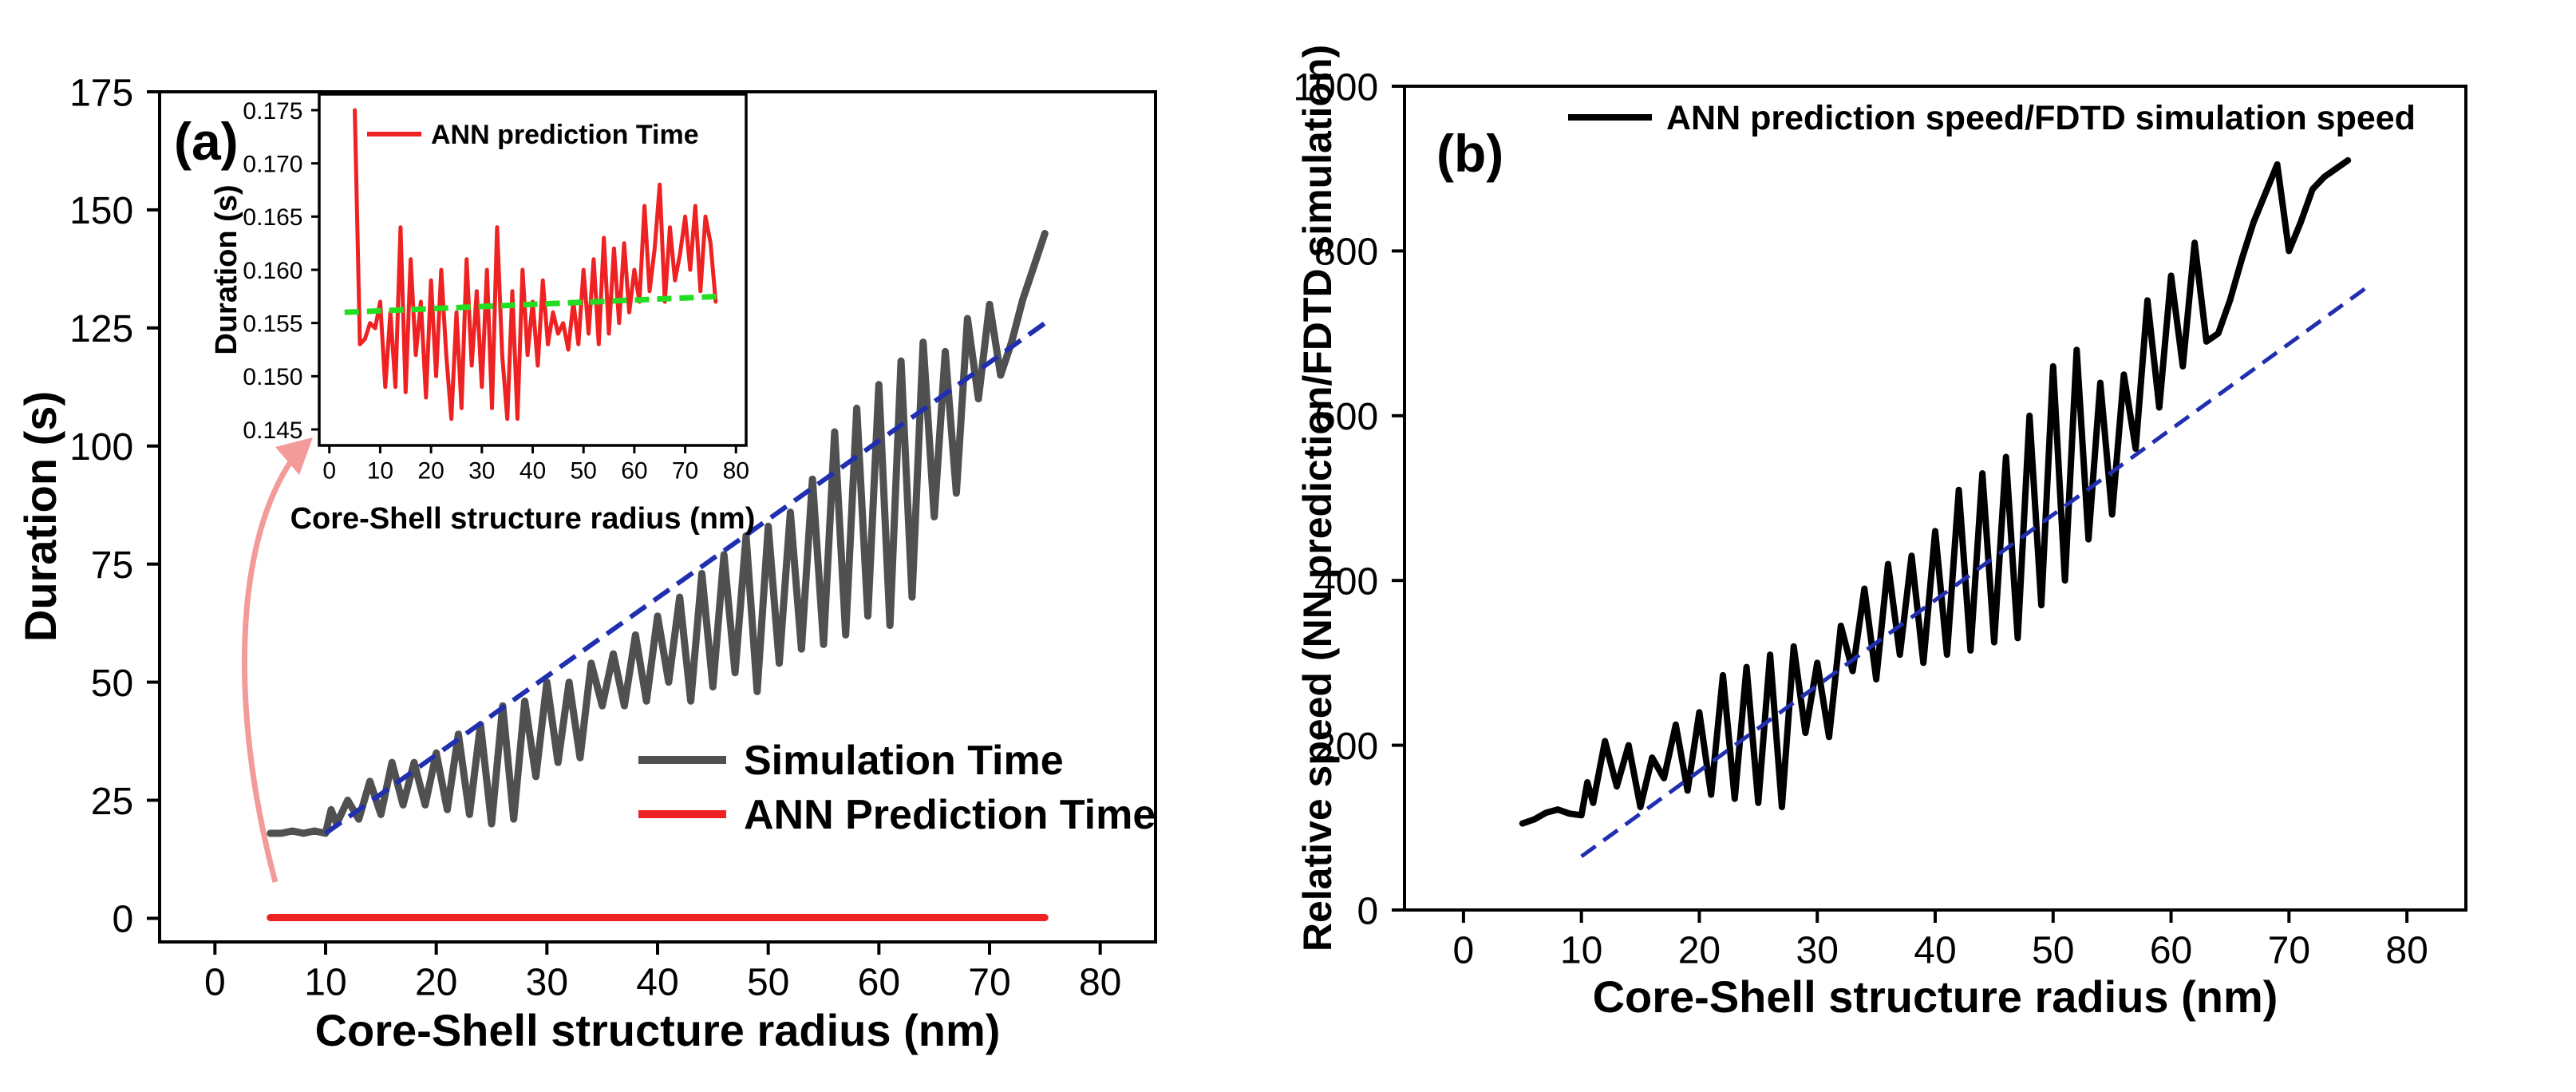  What do you see at coordinates (430, 472) in the screenshot?
I see `i-x-tick-label: 20` at bounding box center [430, 472].